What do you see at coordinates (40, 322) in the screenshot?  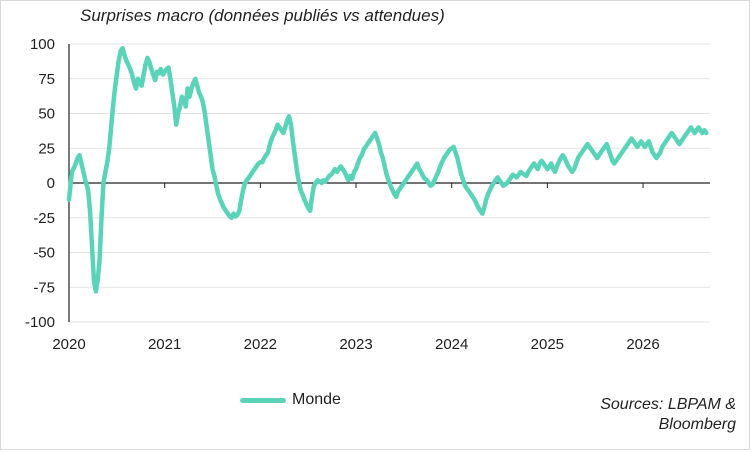 I see `y-tick-label: -100` at bounding box center [40, 322].